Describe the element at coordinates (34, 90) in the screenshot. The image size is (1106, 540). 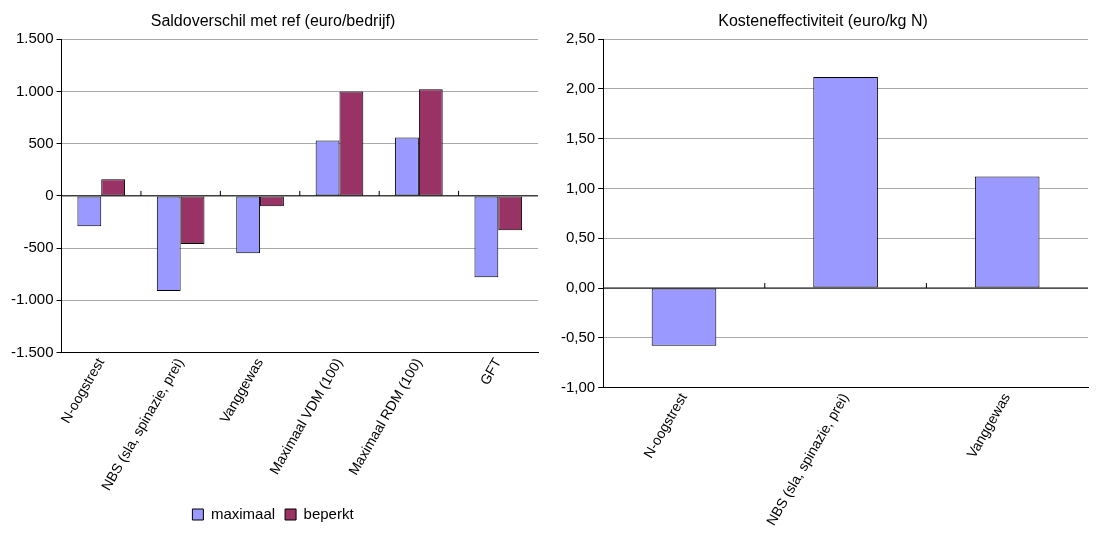
I see `y-tick-label: 1.000` at that location.